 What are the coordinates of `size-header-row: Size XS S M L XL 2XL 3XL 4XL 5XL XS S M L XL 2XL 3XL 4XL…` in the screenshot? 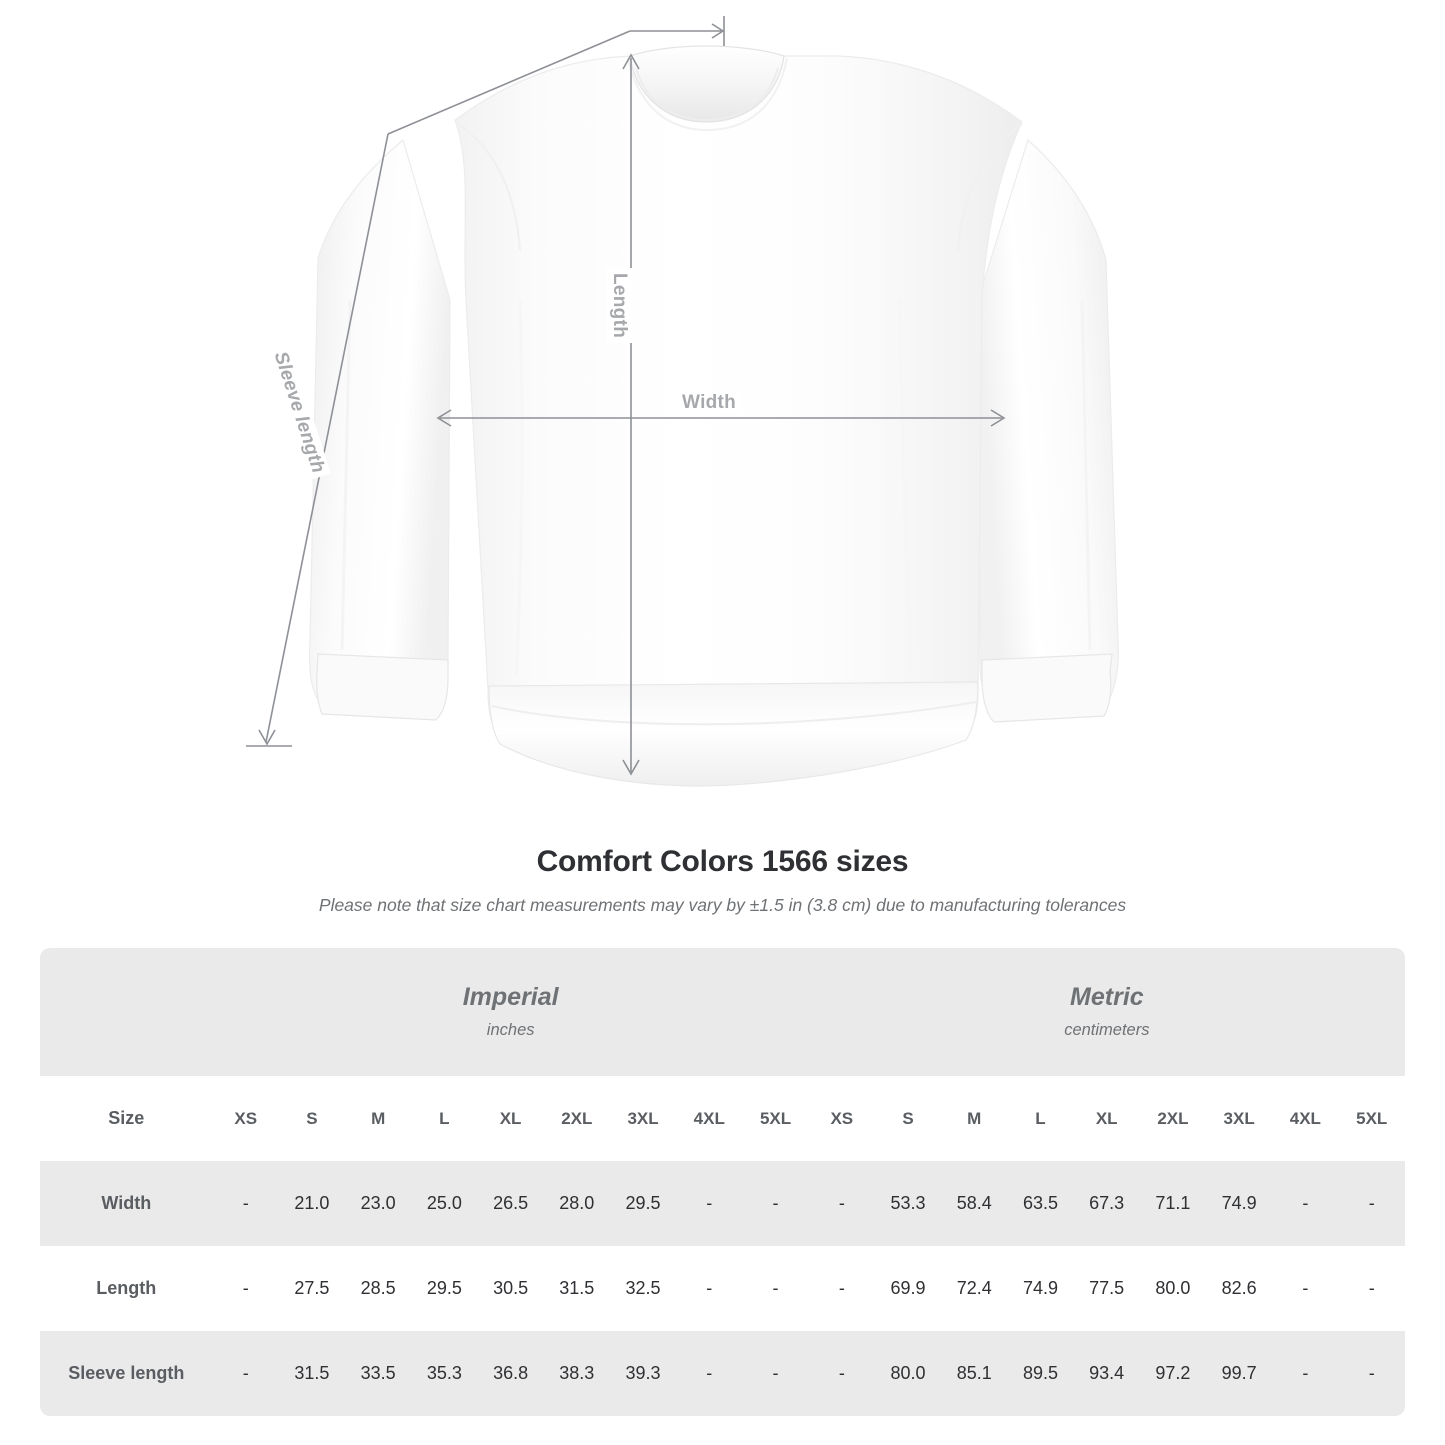 It's located at (722, 1118).